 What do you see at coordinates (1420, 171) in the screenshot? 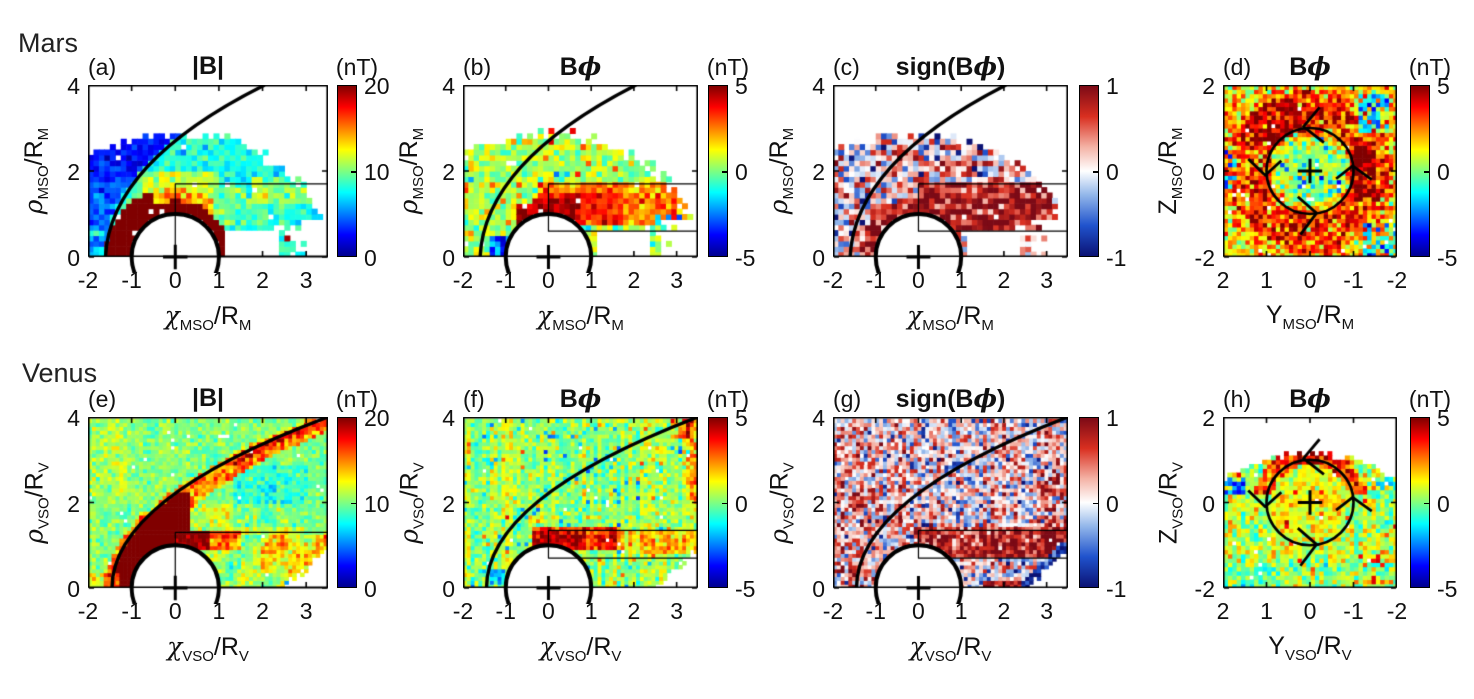
I see `panel-d-colorbar` at bounding box center [1420, 171].